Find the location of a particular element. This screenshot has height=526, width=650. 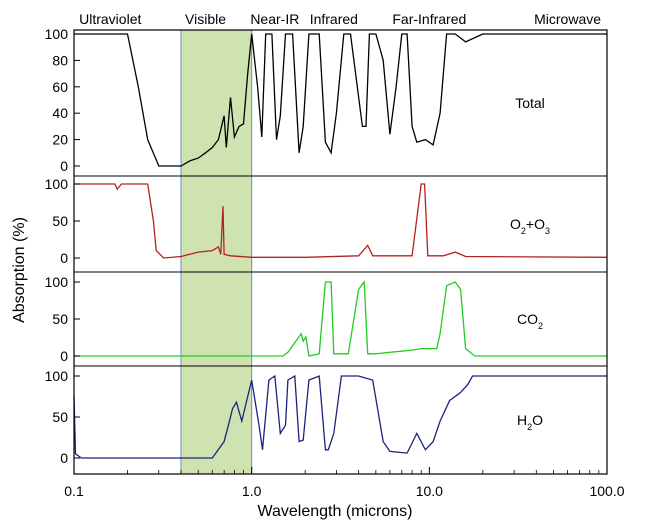

region-label-1: Visible is located at coordinates (205, 19).